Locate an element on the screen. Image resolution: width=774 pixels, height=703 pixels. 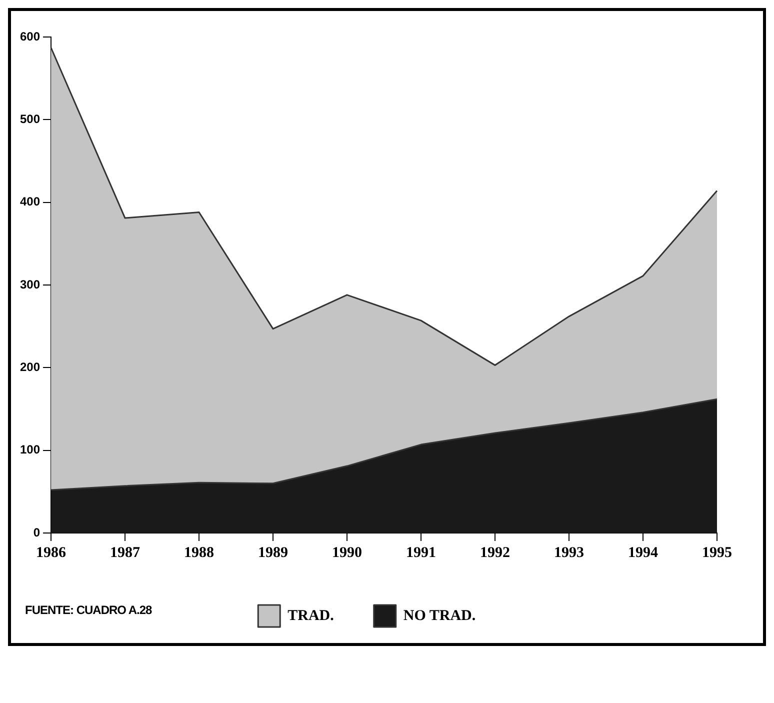
y-tick-label: 500 is located at coordinates (30, 119).